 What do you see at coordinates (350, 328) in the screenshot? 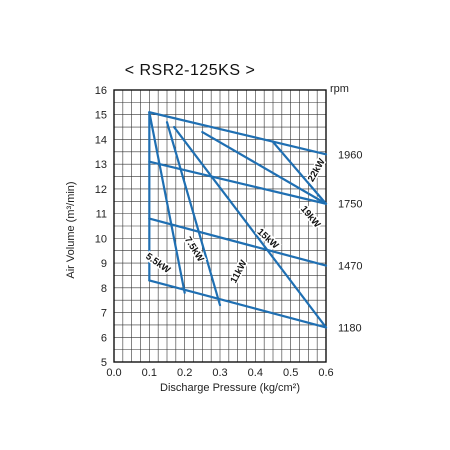
I see `rpm-label: 1180` at bounding box center [350, 328].